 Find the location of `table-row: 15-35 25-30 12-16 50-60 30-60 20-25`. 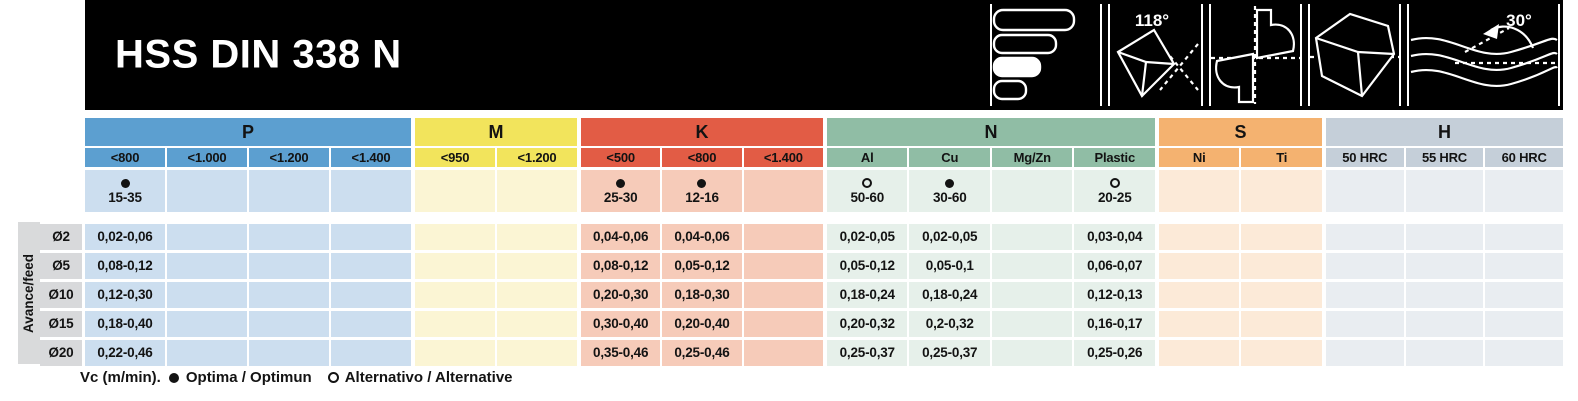

table-row: 15-35 25-30 12-16 50-60 30-60 20-25 is located at coordinates (792, 191).